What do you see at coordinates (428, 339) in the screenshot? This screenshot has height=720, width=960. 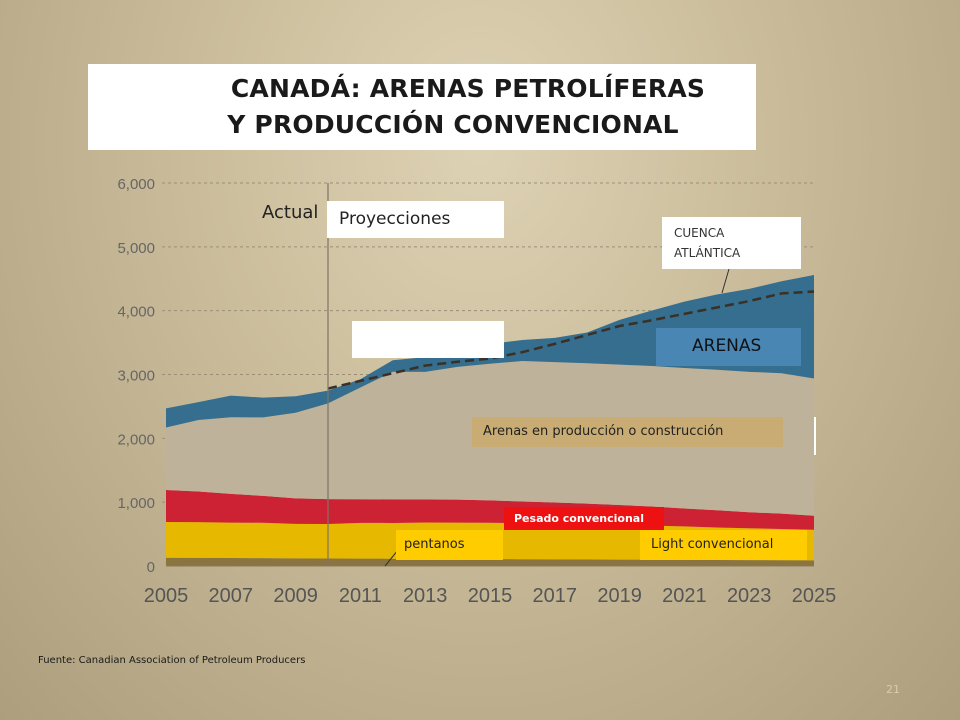 I see `blank-white-box` at bounding box center [428, 339].